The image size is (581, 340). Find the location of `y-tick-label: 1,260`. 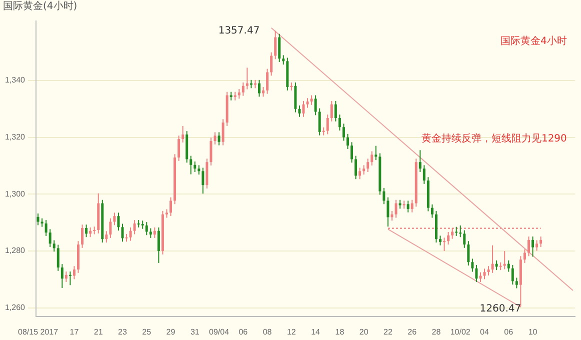

y-tick-label: 1,260 is located at coordinates (15, 307).